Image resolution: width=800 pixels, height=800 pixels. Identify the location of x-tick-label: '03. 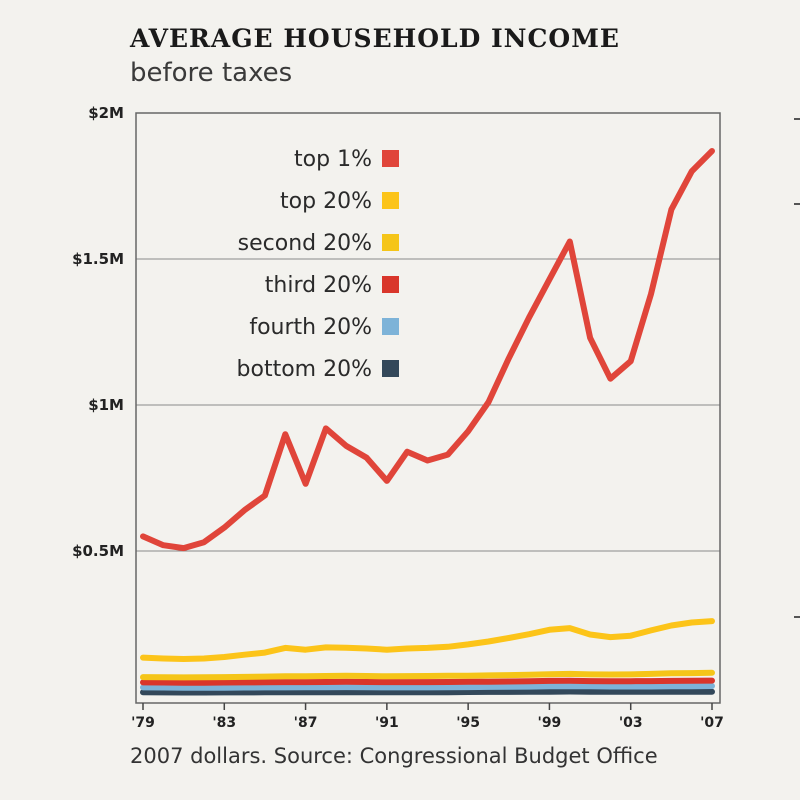
(631, 723).